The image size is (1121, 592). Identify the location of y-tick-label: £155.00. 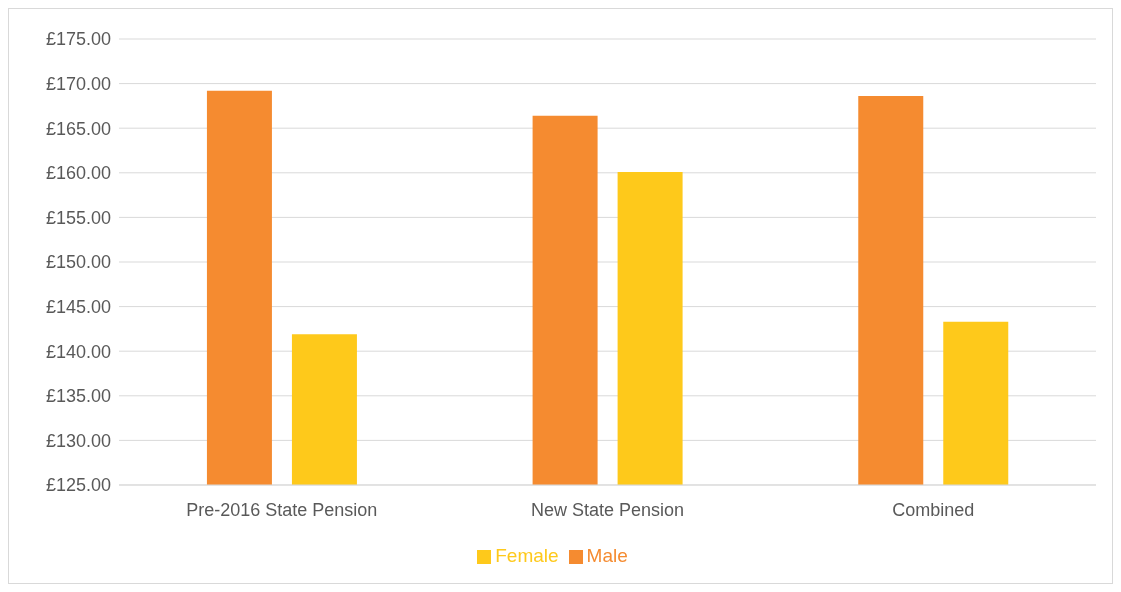
(78, 217).